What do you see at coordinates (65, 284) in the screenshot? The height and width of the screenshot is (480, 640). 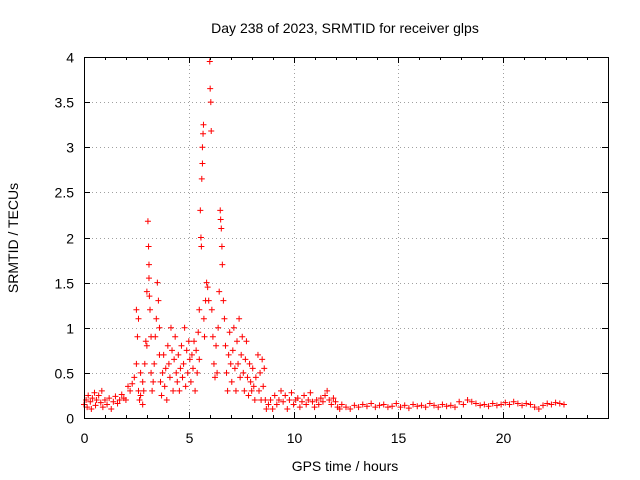 I see `y-tick-label: 1.5` at bounding box center [65, 284].